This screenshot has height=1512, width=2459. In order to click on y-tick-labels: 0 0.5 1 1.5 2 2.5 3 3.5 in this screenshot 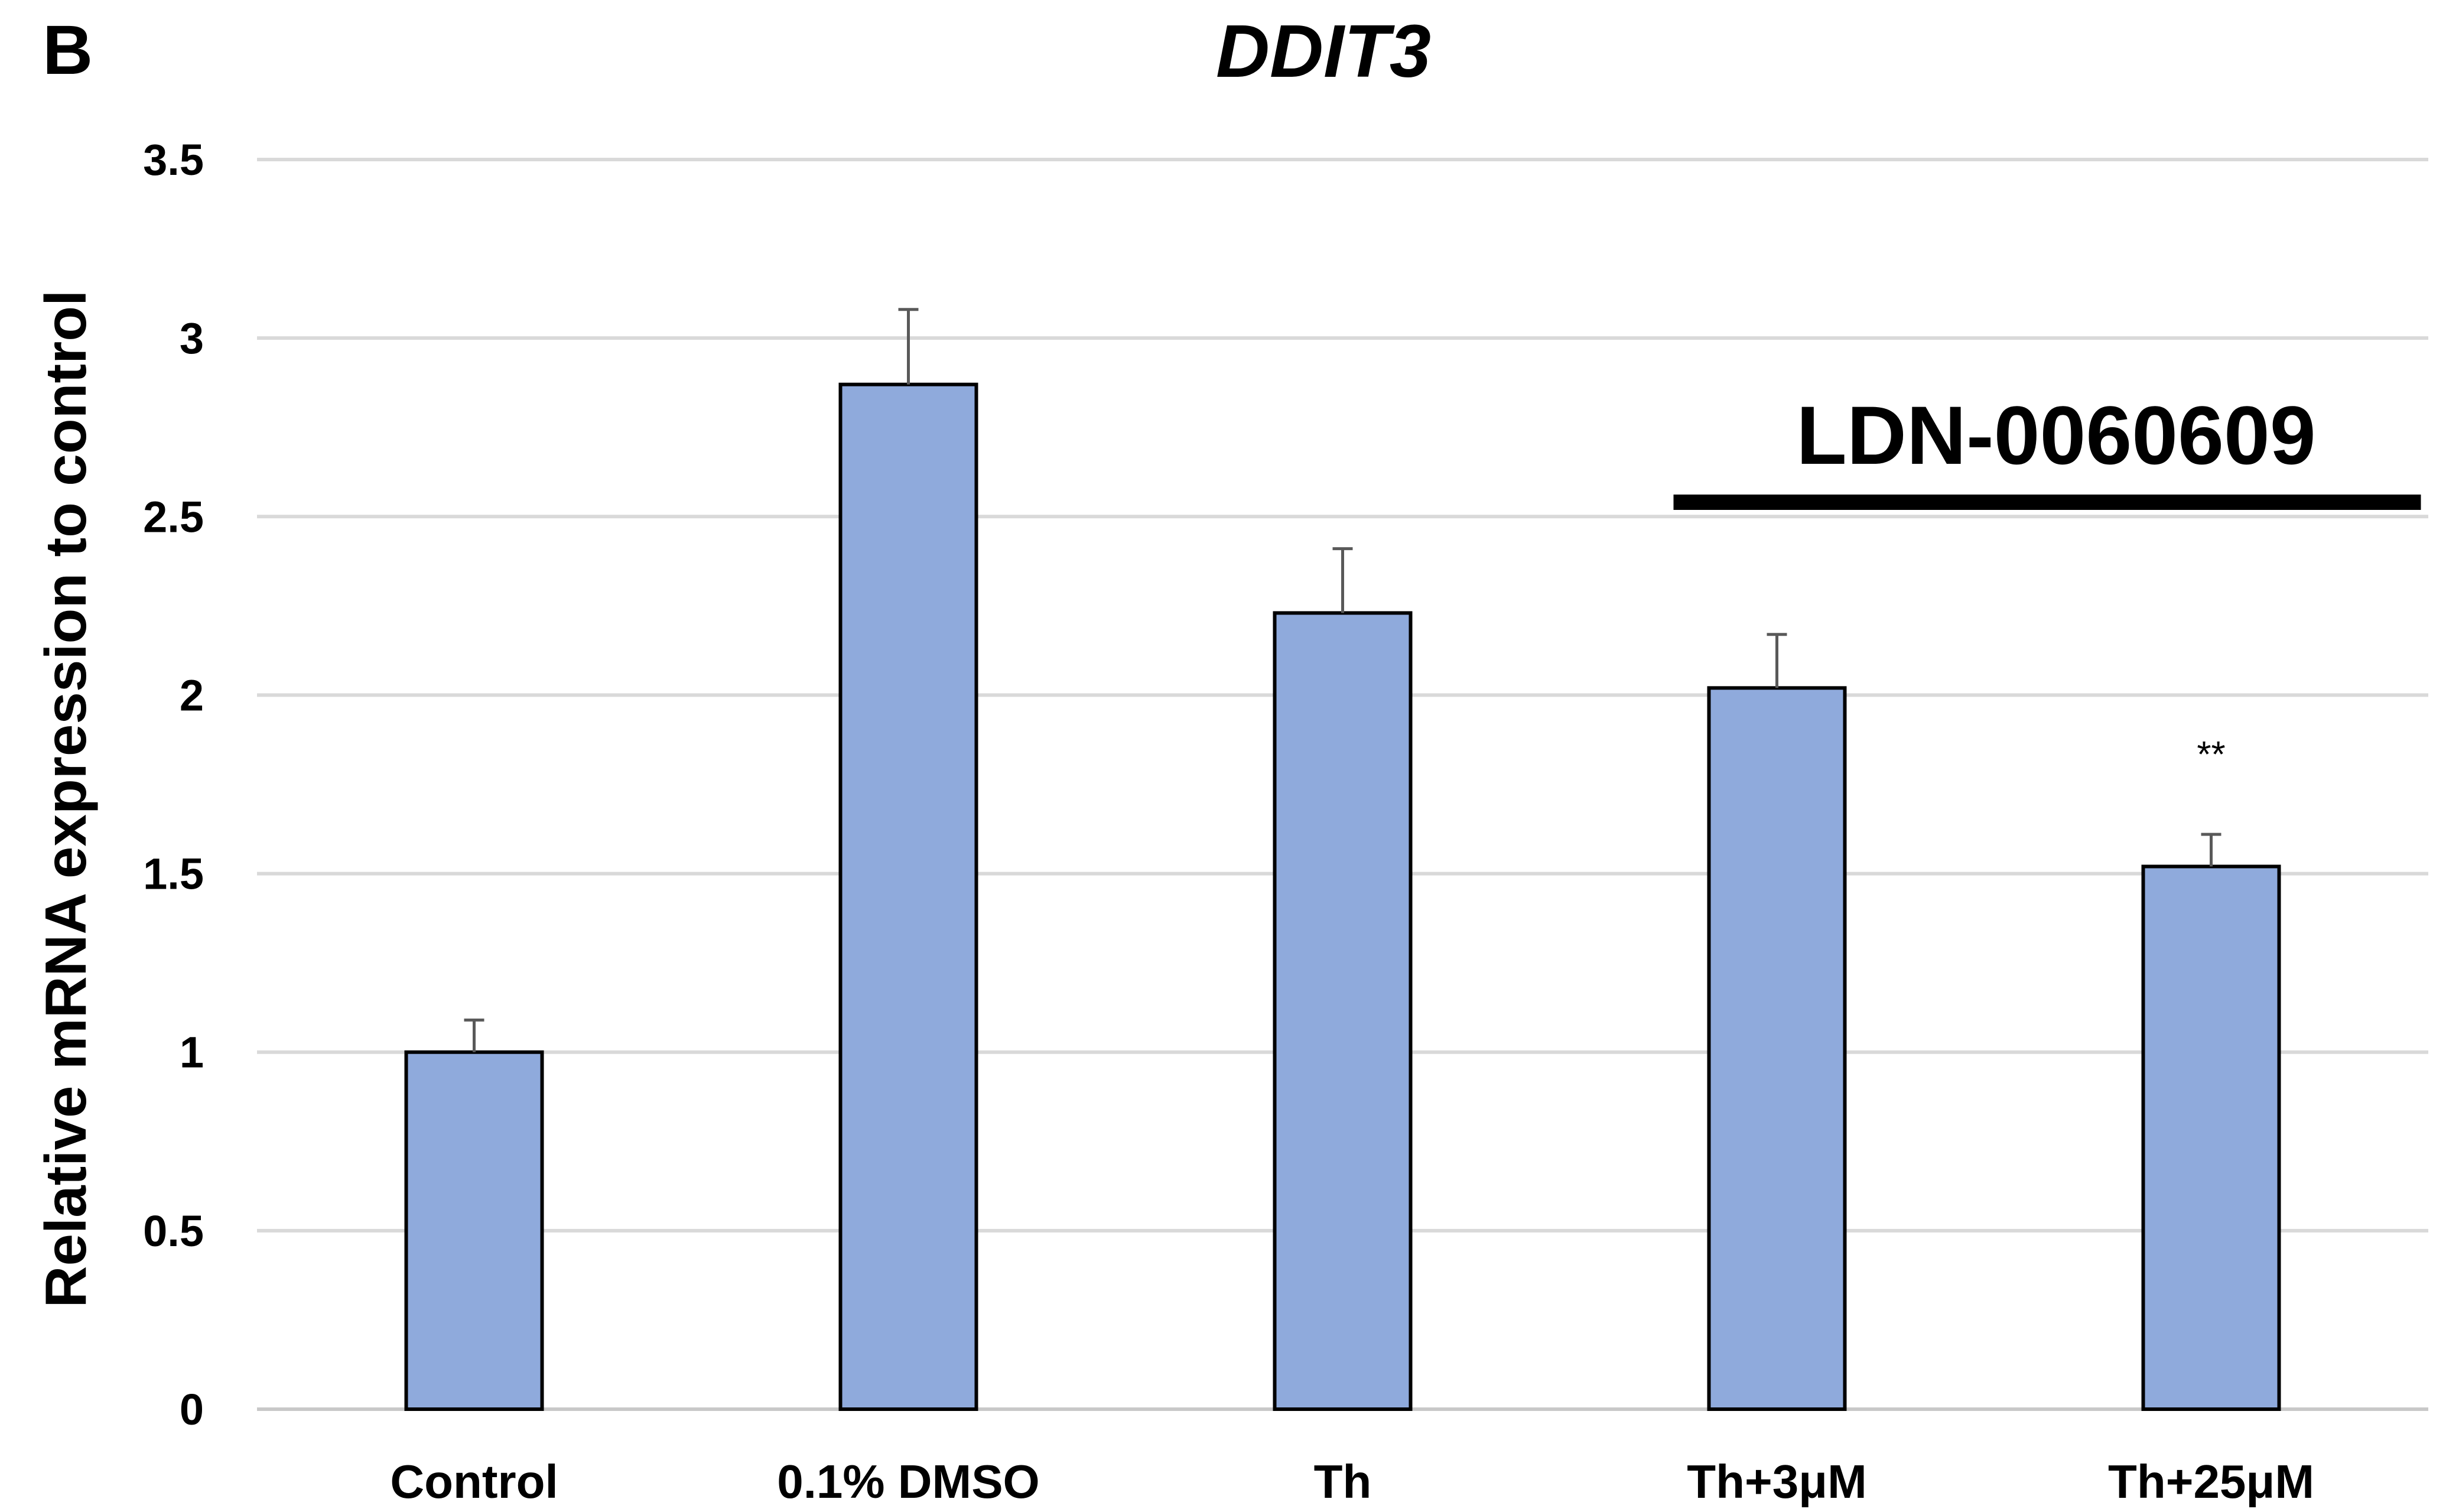, I will do `click(173, 784)`.